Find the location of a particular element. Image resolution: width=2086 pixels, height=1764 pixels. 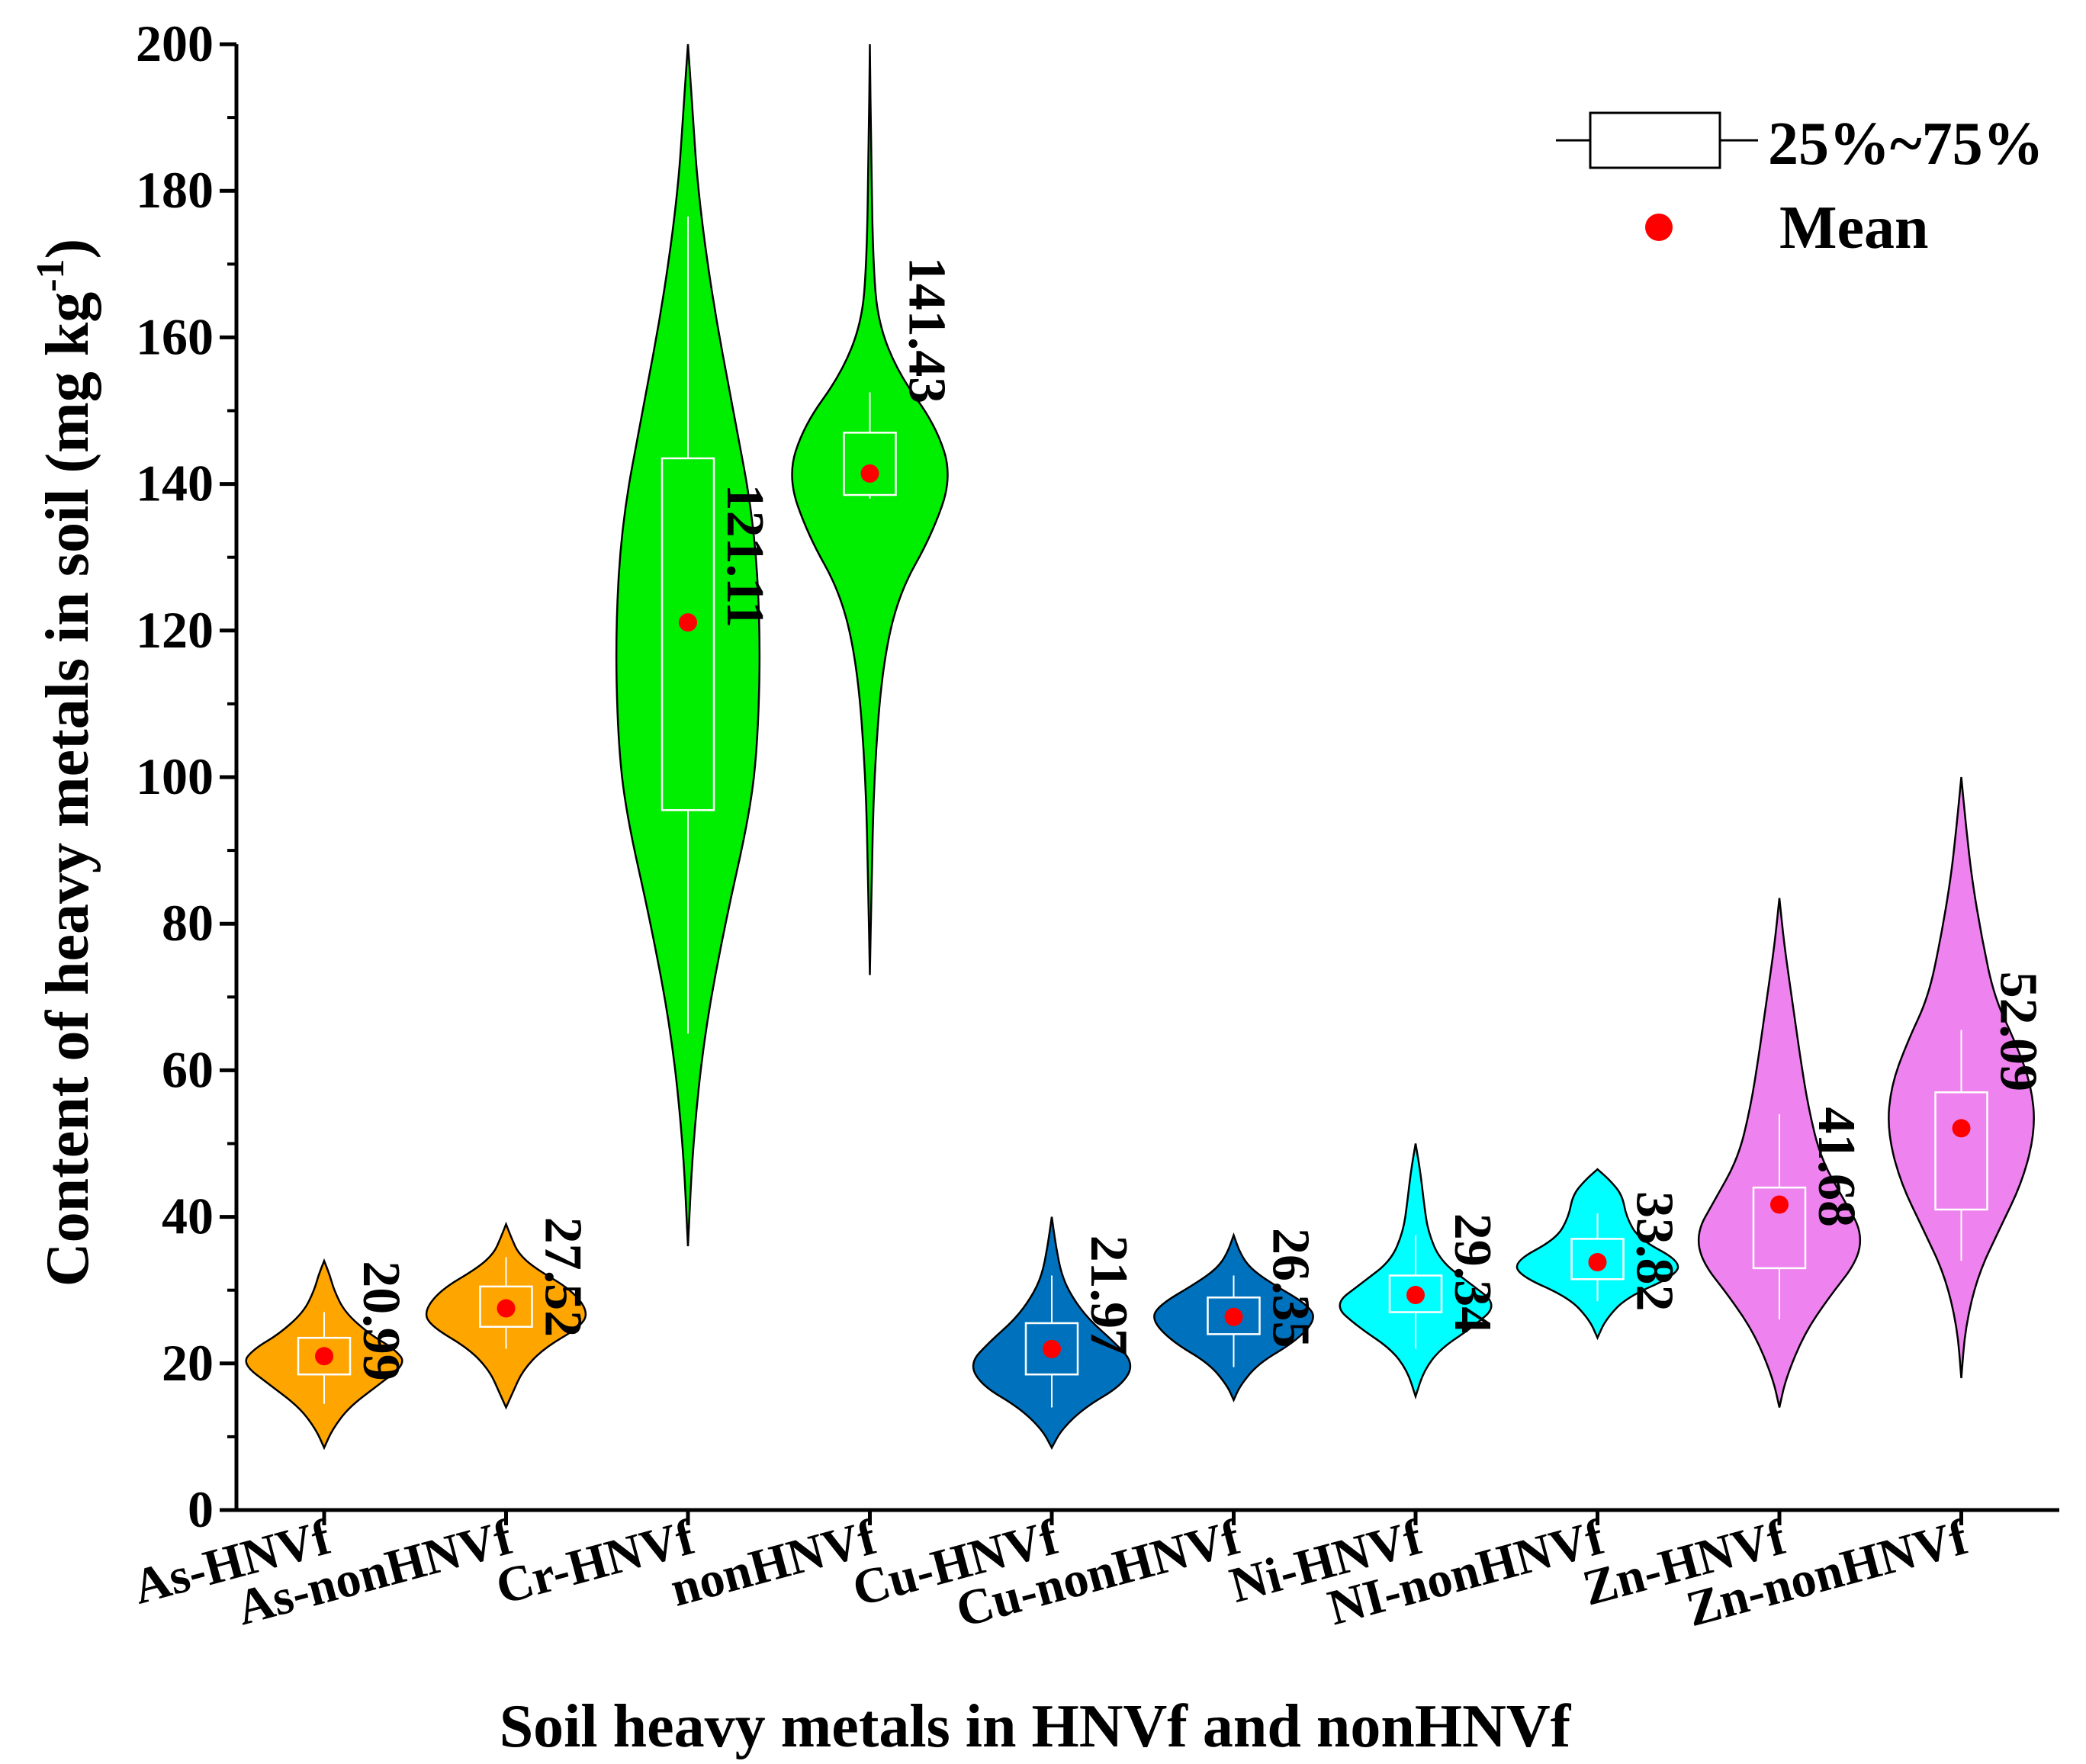

y-tick-label: 180 is located at coordinates (175, 190).